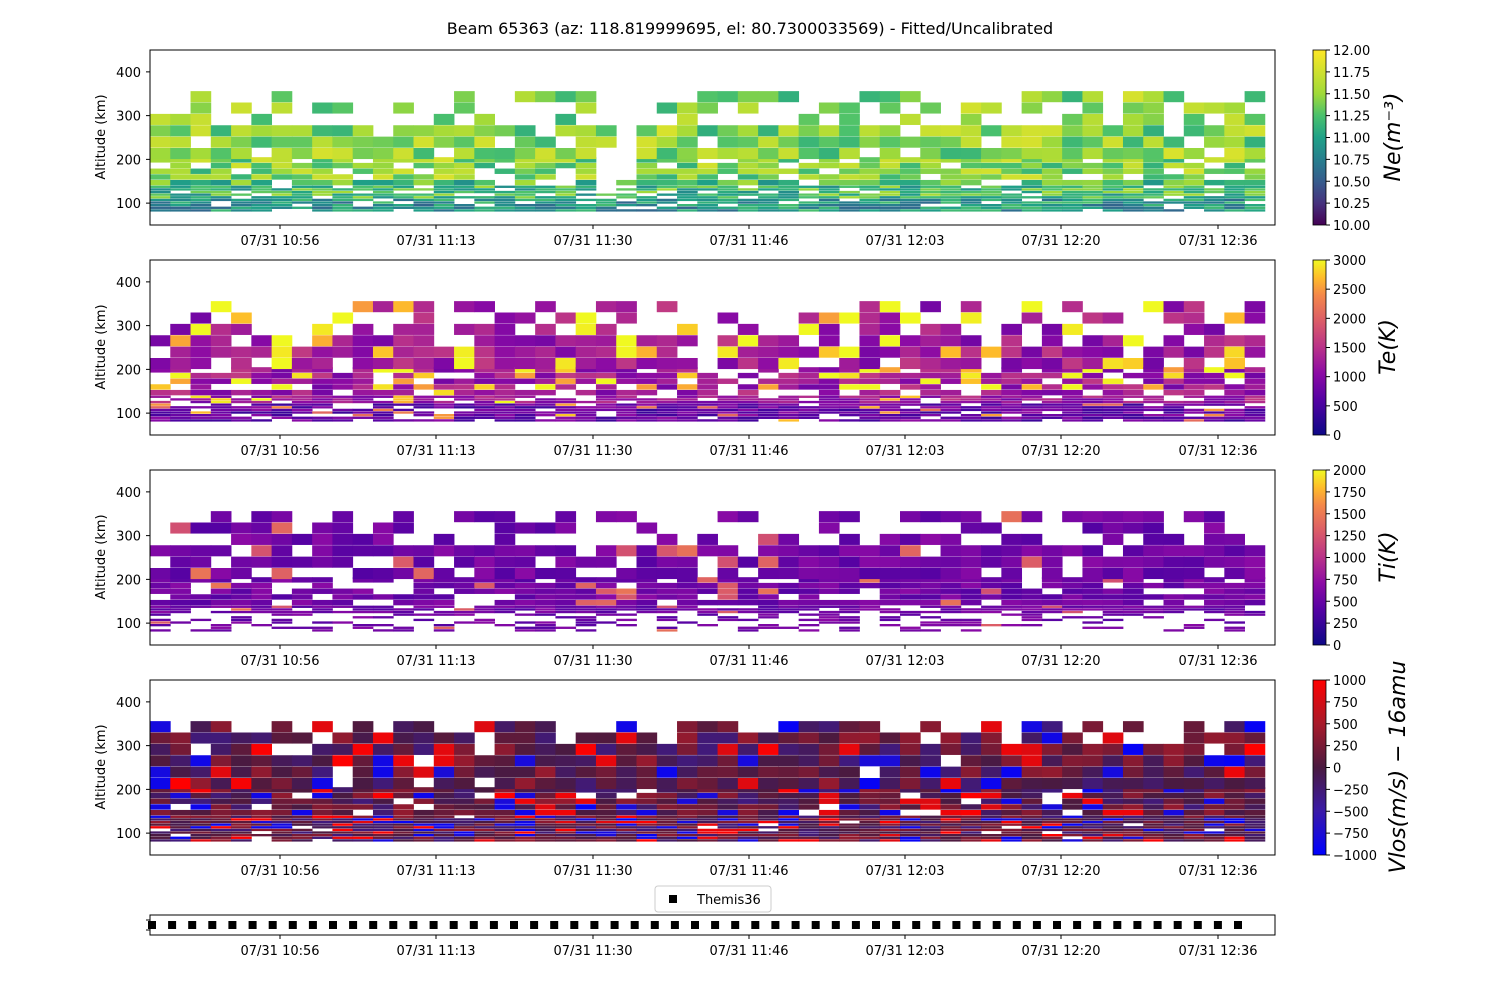  Describe the element at coordinates (713, 899) in the screenshot. I see `themis-legend: Themis36` at that location.